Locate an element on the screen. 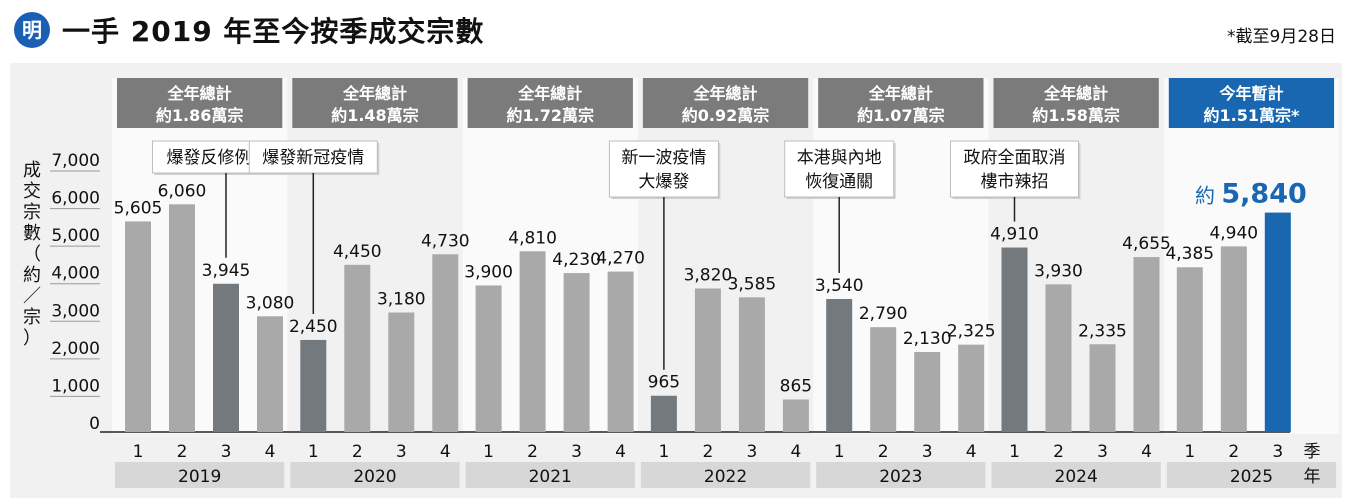 The height and width of the screenshot is (503, 1350). value-label: 3,585 is located at coordinates (752, 284).